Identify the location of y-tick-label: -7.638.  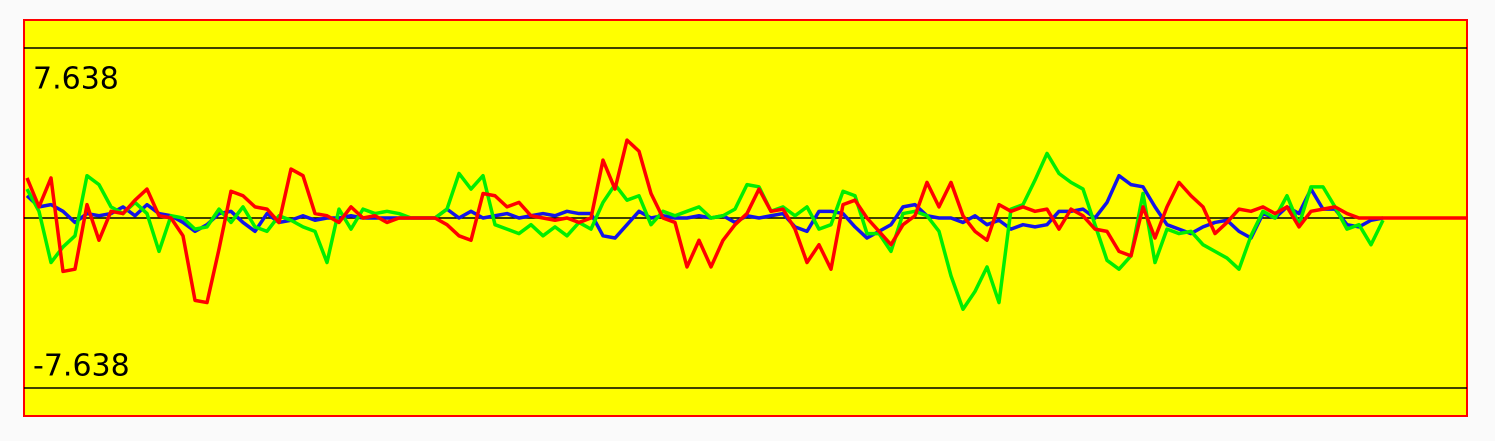
(81, 366).